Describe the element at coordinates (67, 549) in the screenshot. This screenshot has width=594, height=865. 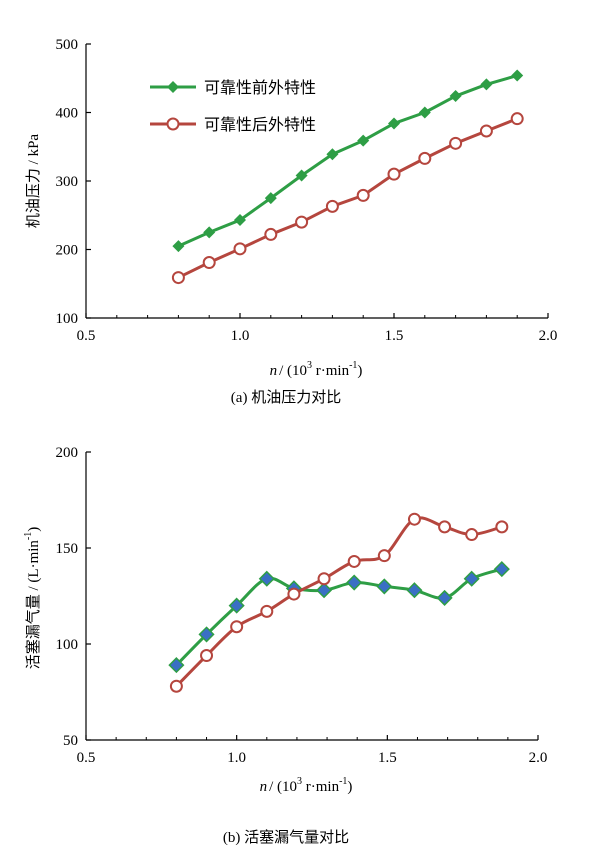
I see `y-tick-label: 150` at that location.